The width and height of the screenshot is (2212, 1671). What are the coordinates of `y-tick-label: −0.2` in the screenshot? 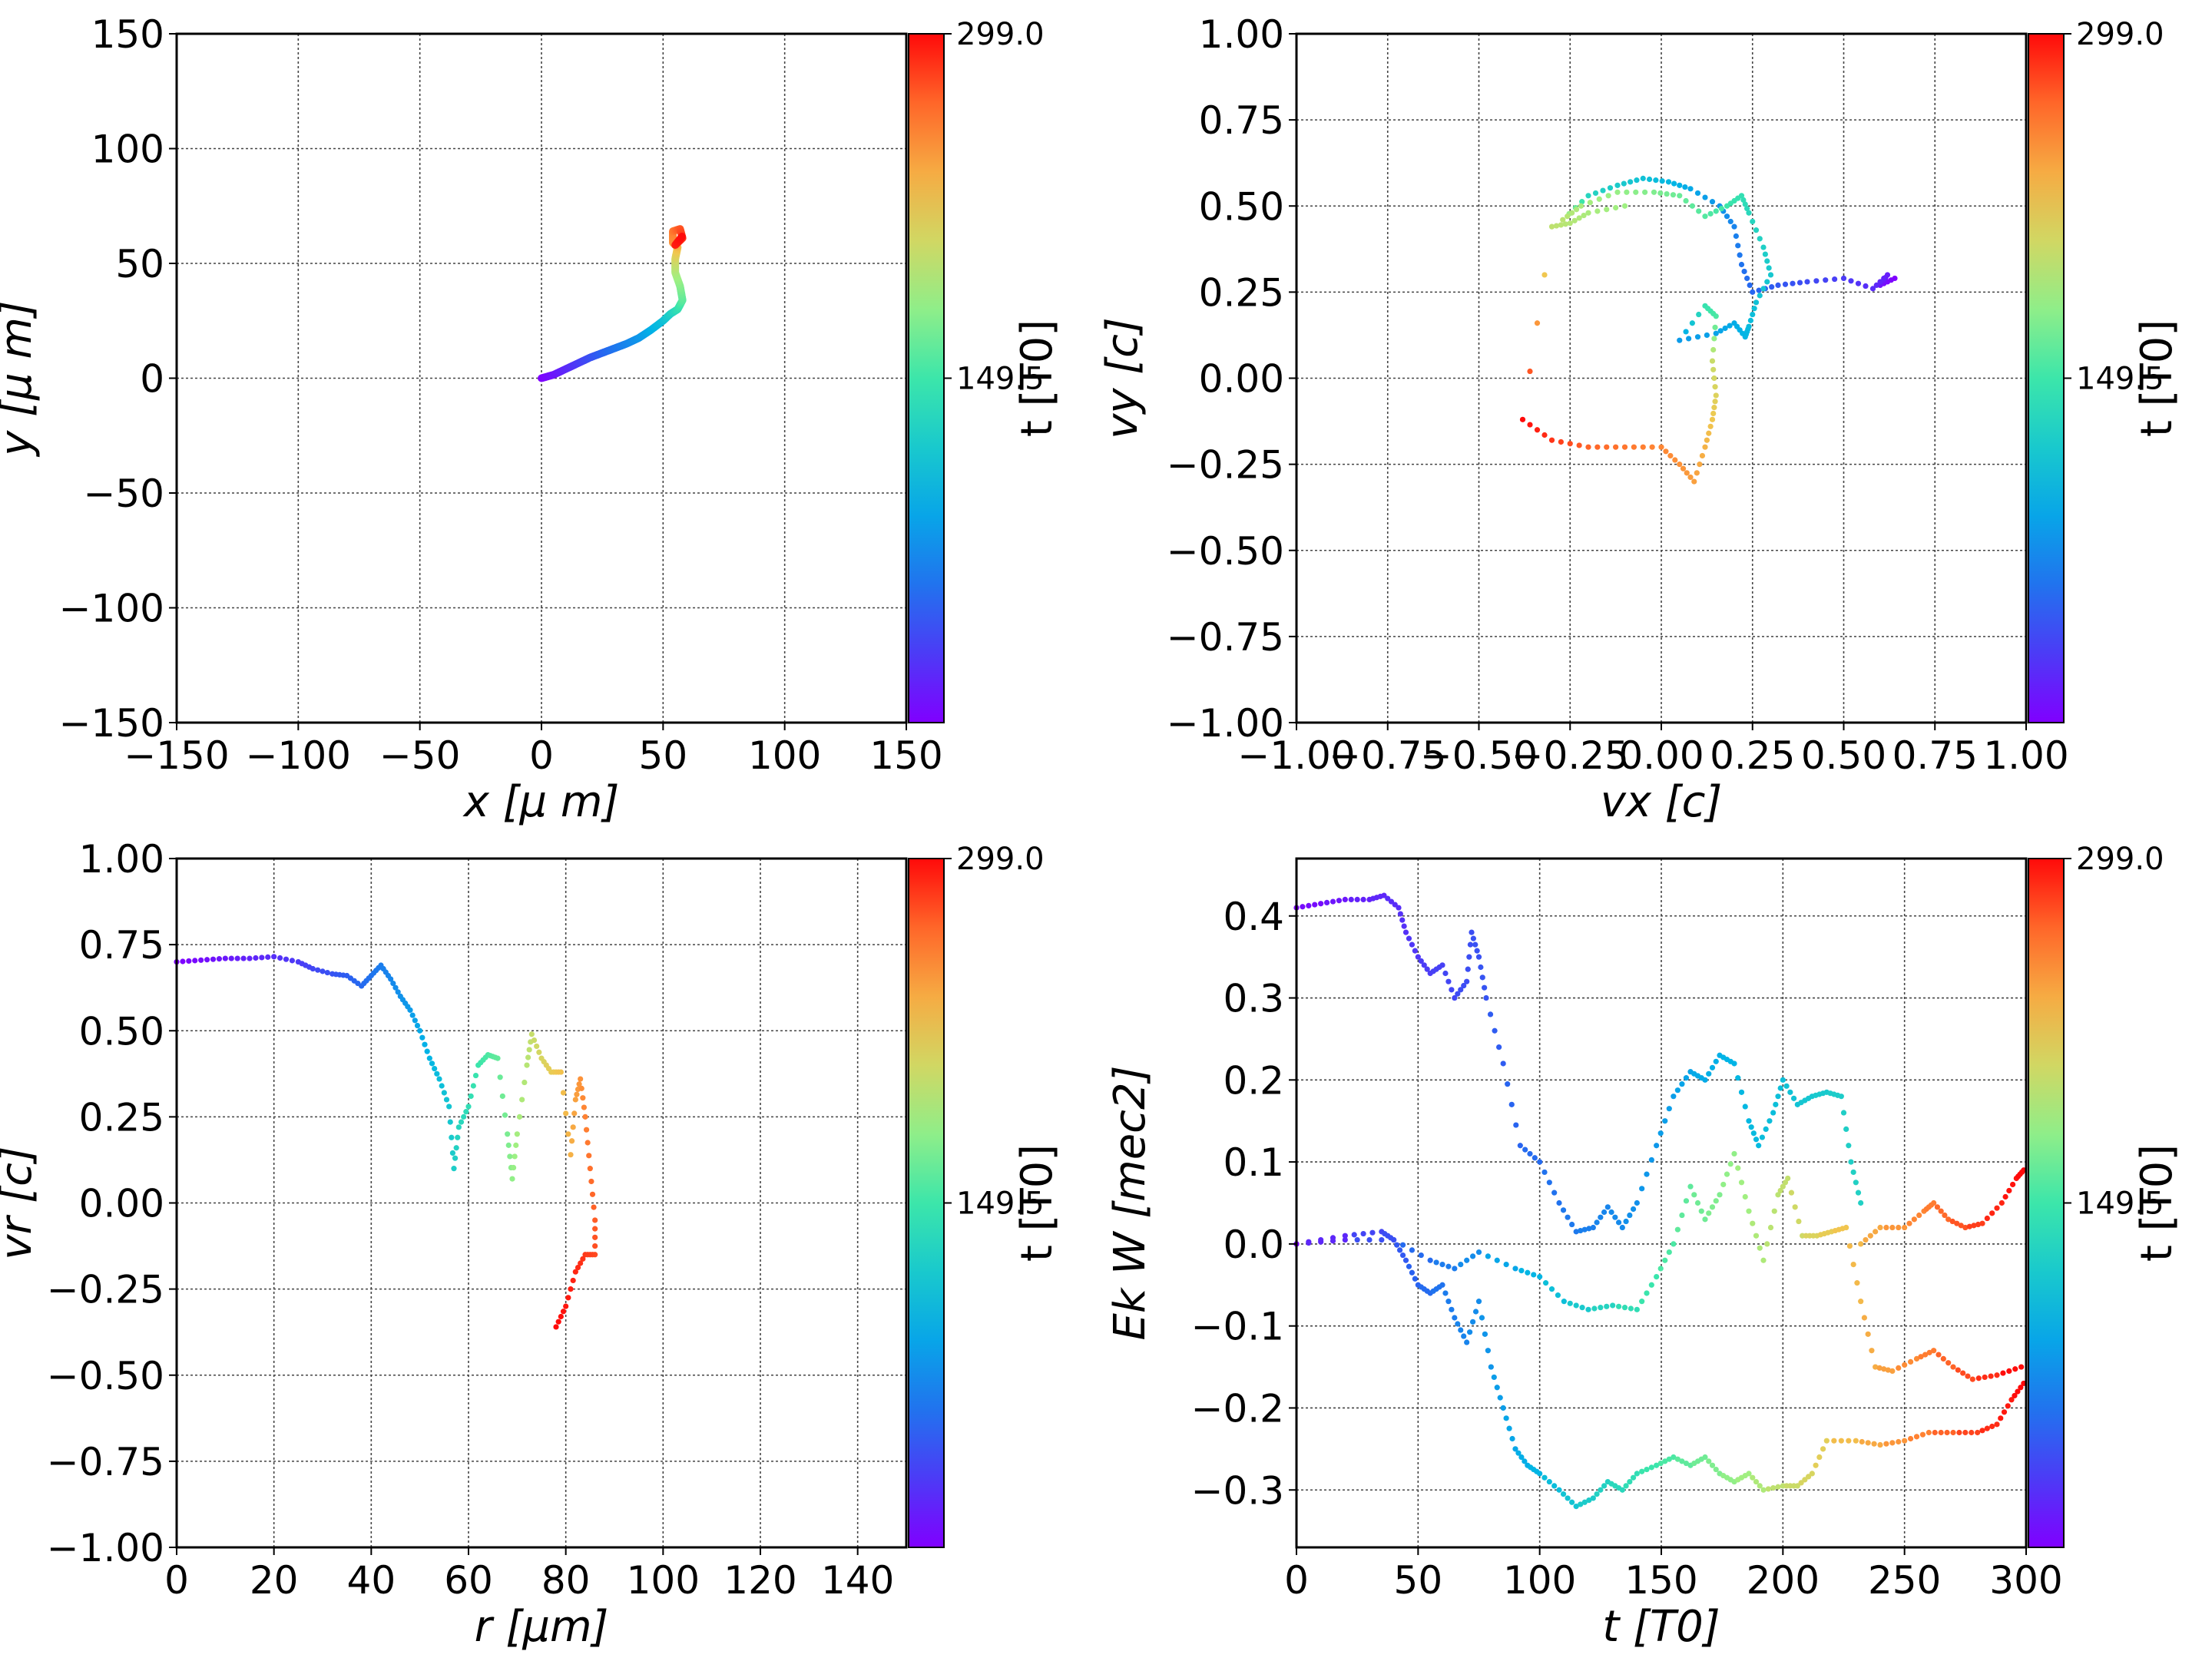 It's located at (1238, 1408).